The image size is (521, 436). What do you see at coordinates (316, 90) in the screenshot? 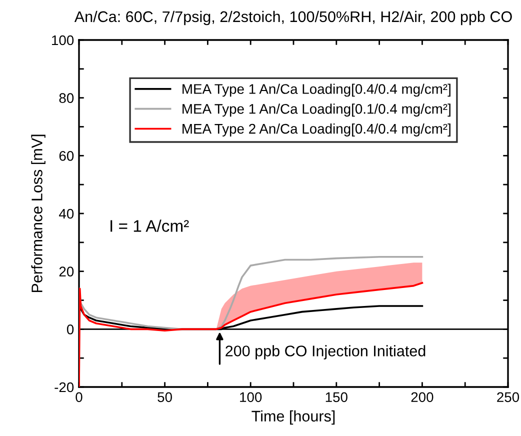
I see `legend-label: MEA Type 1 An/Ca Loading[0.4/0.4 mg/cm²]` at bounding box center [316, 90].